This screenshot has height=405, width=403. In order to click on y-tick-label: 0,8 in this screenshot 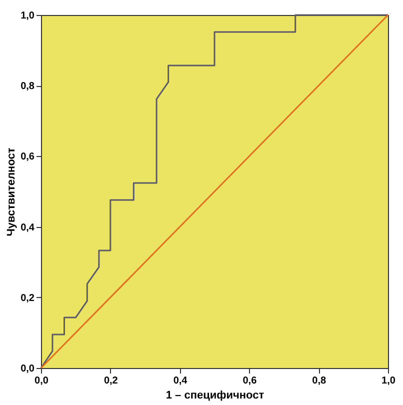, I will do `click(27, 86)`.